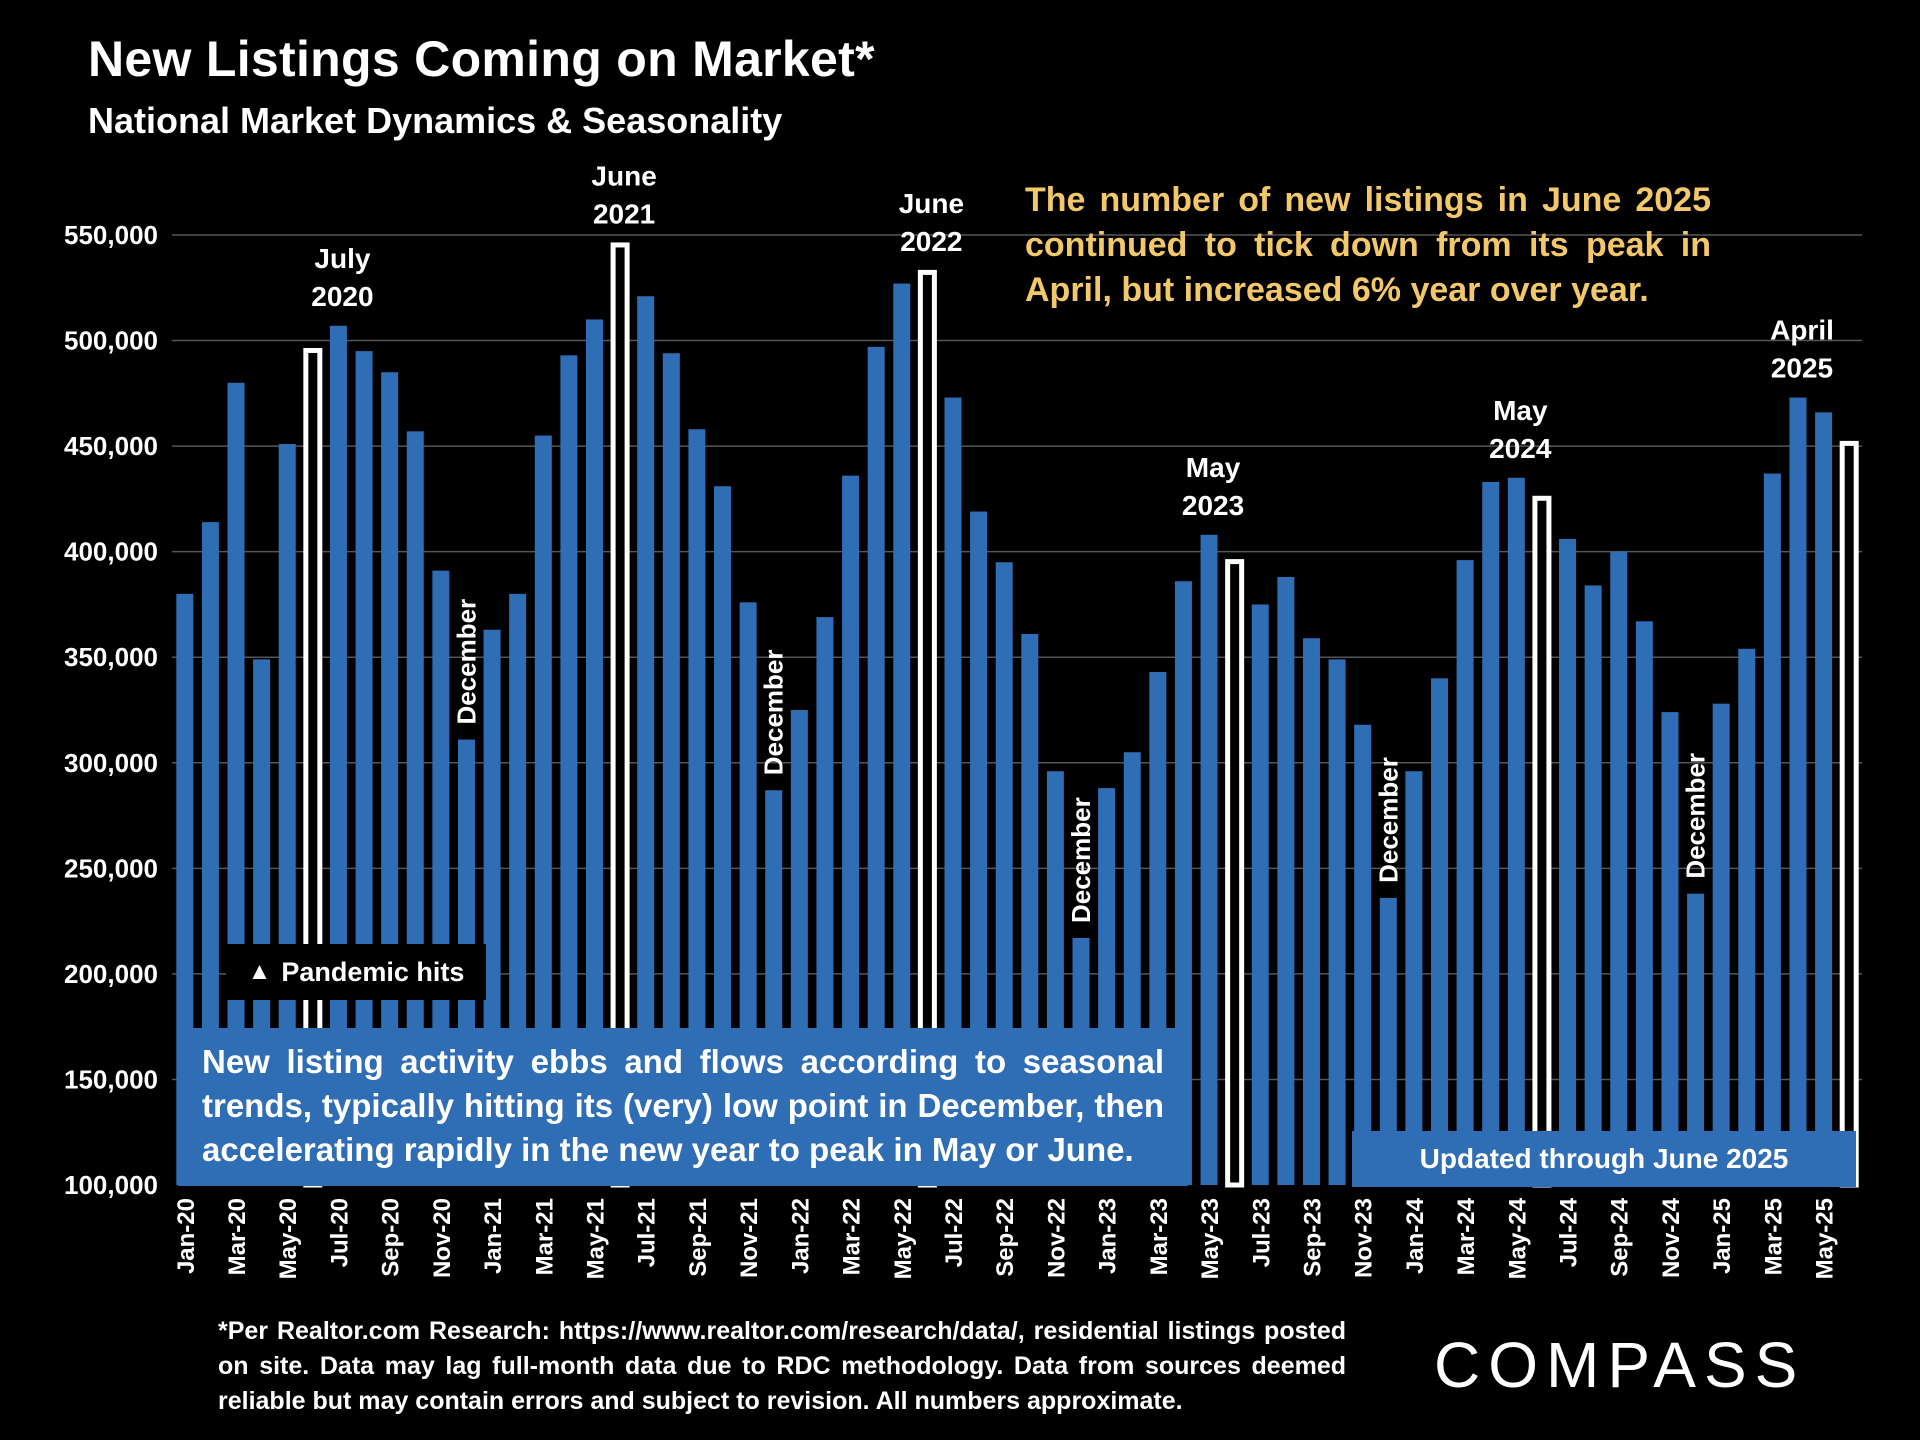  Describe the element at coordinates (1364, 1238) in the screenshot. I see `x-tick-label: Nov-23` at that location.